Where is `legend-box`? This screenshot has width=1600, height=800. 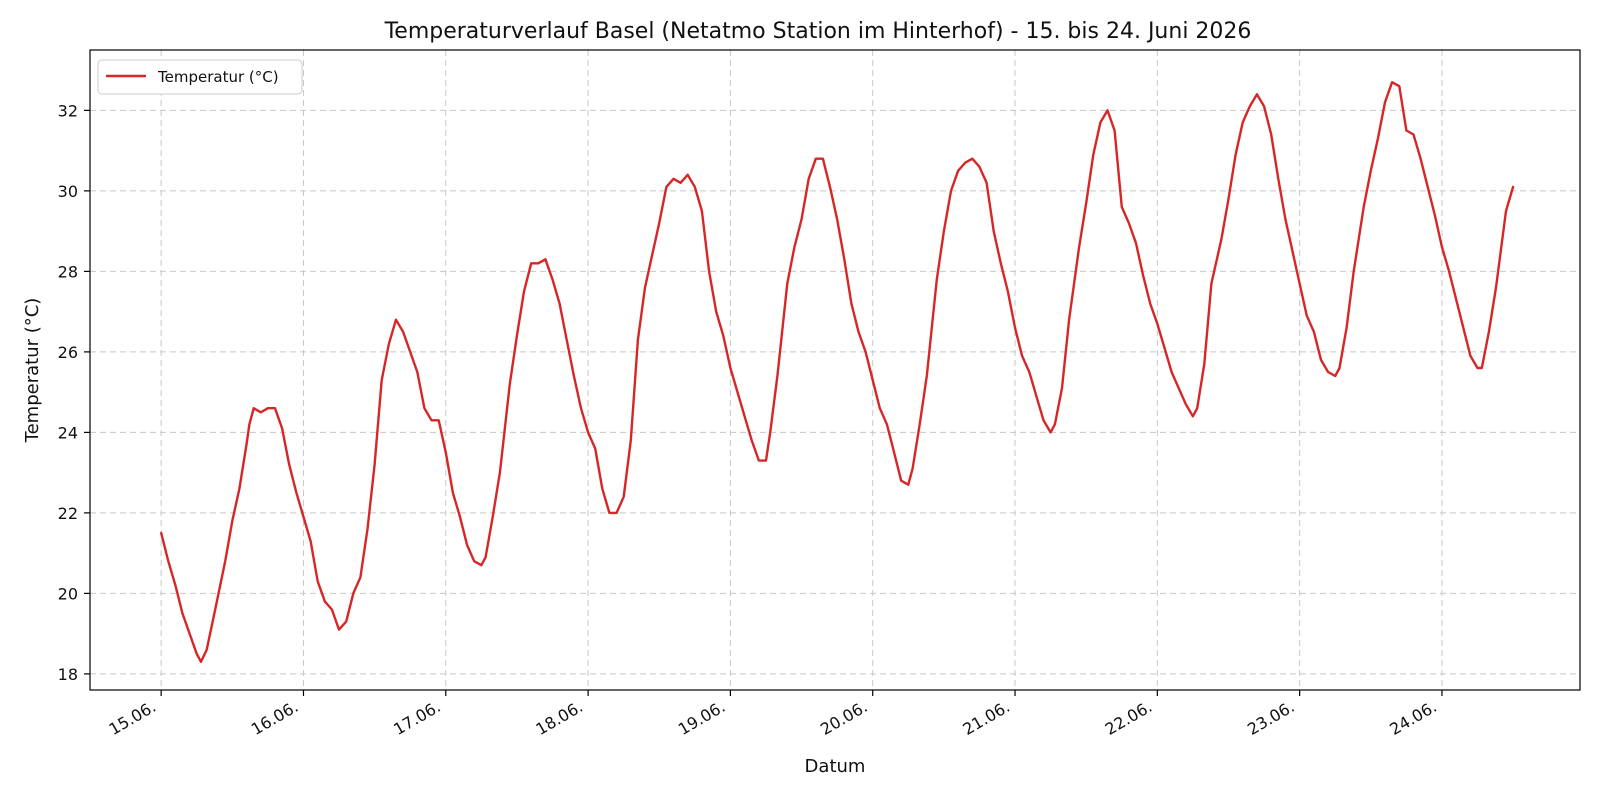
legend-box is located at coordinates (200, 77).